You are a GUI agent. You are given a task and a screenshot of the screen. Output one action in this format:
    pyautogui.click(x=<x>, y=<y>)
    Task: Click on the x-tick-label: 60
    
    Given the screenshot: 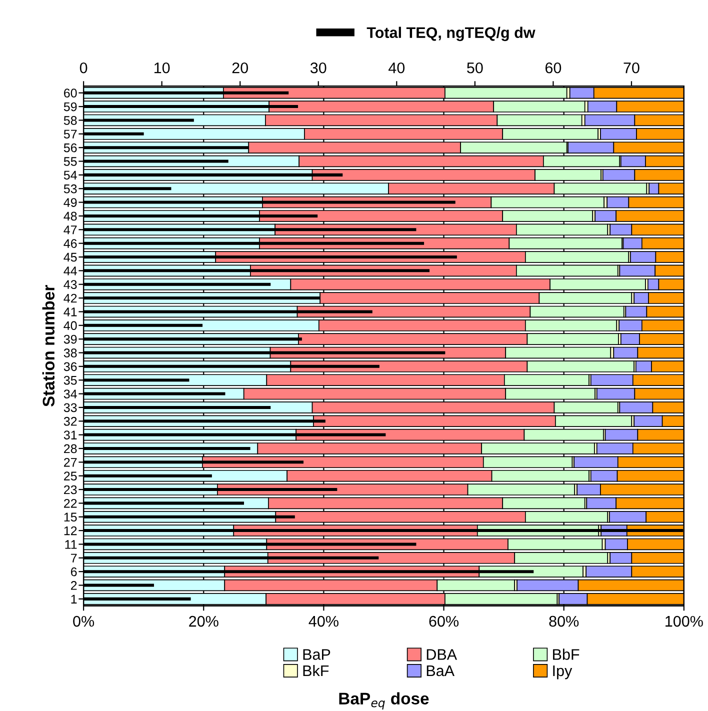 What is the action you would take?
    pyautogui.click(x=553, y=68)
    